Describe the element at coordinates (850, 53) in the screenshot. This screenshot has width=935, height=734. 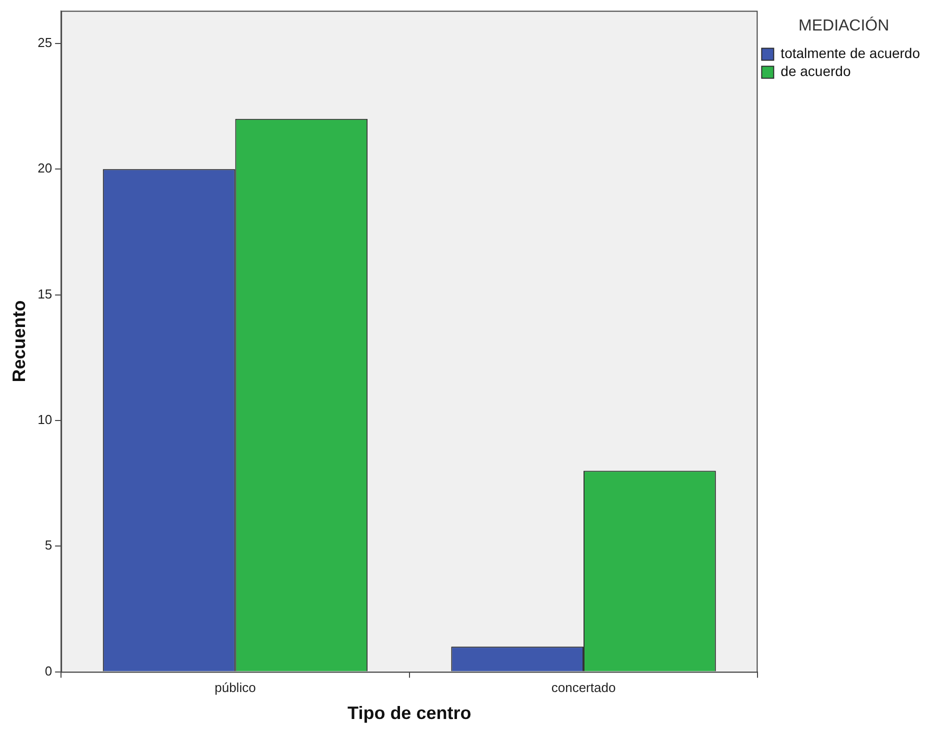
I see `legend-label: totalmente de acuerdo` at that location.